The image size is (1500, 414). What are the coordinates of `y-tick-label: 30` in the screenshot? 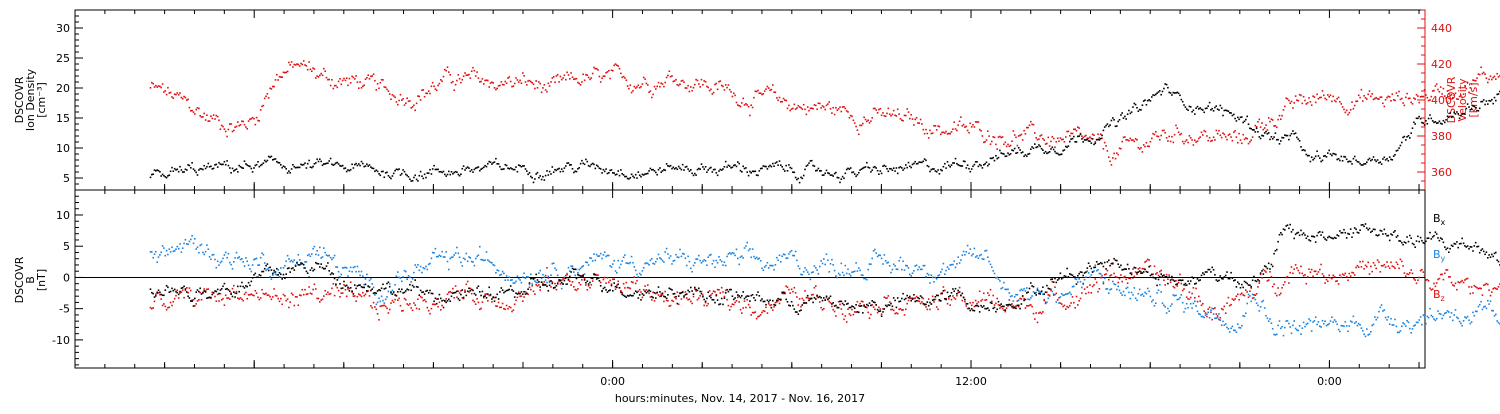 It's located at (63, 28).